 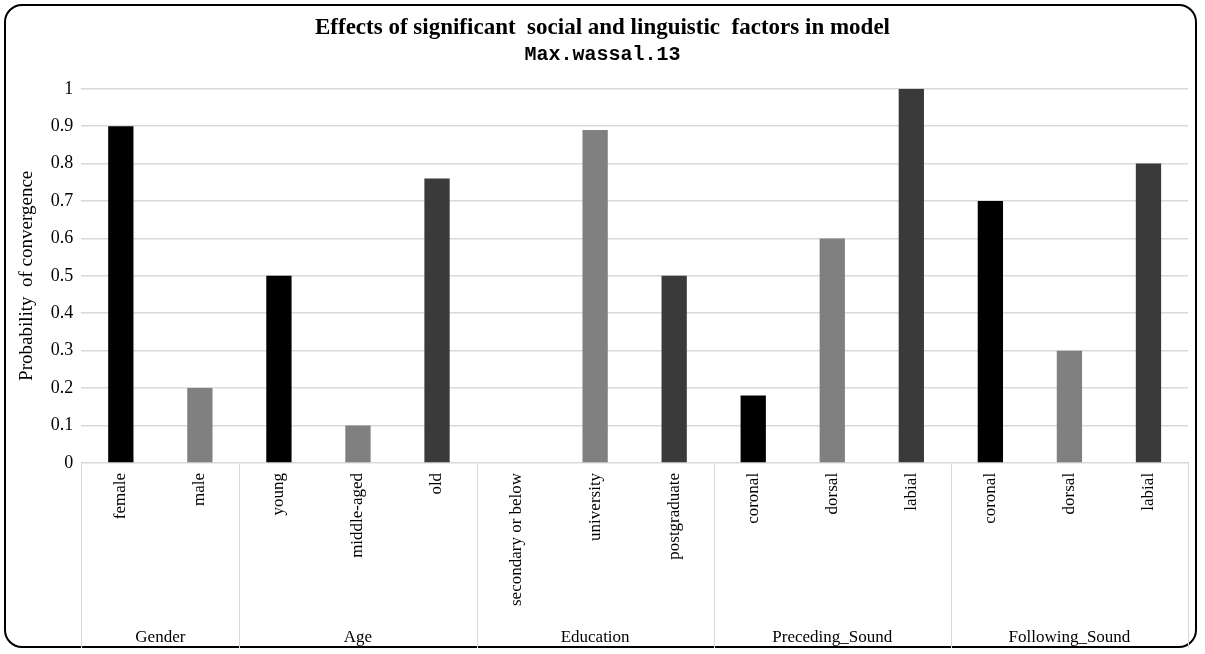 What do you see at coordinates (62, 386) in the screenshot?
I see `y-tick-label: 0.2` at bounding box center [62, 386].